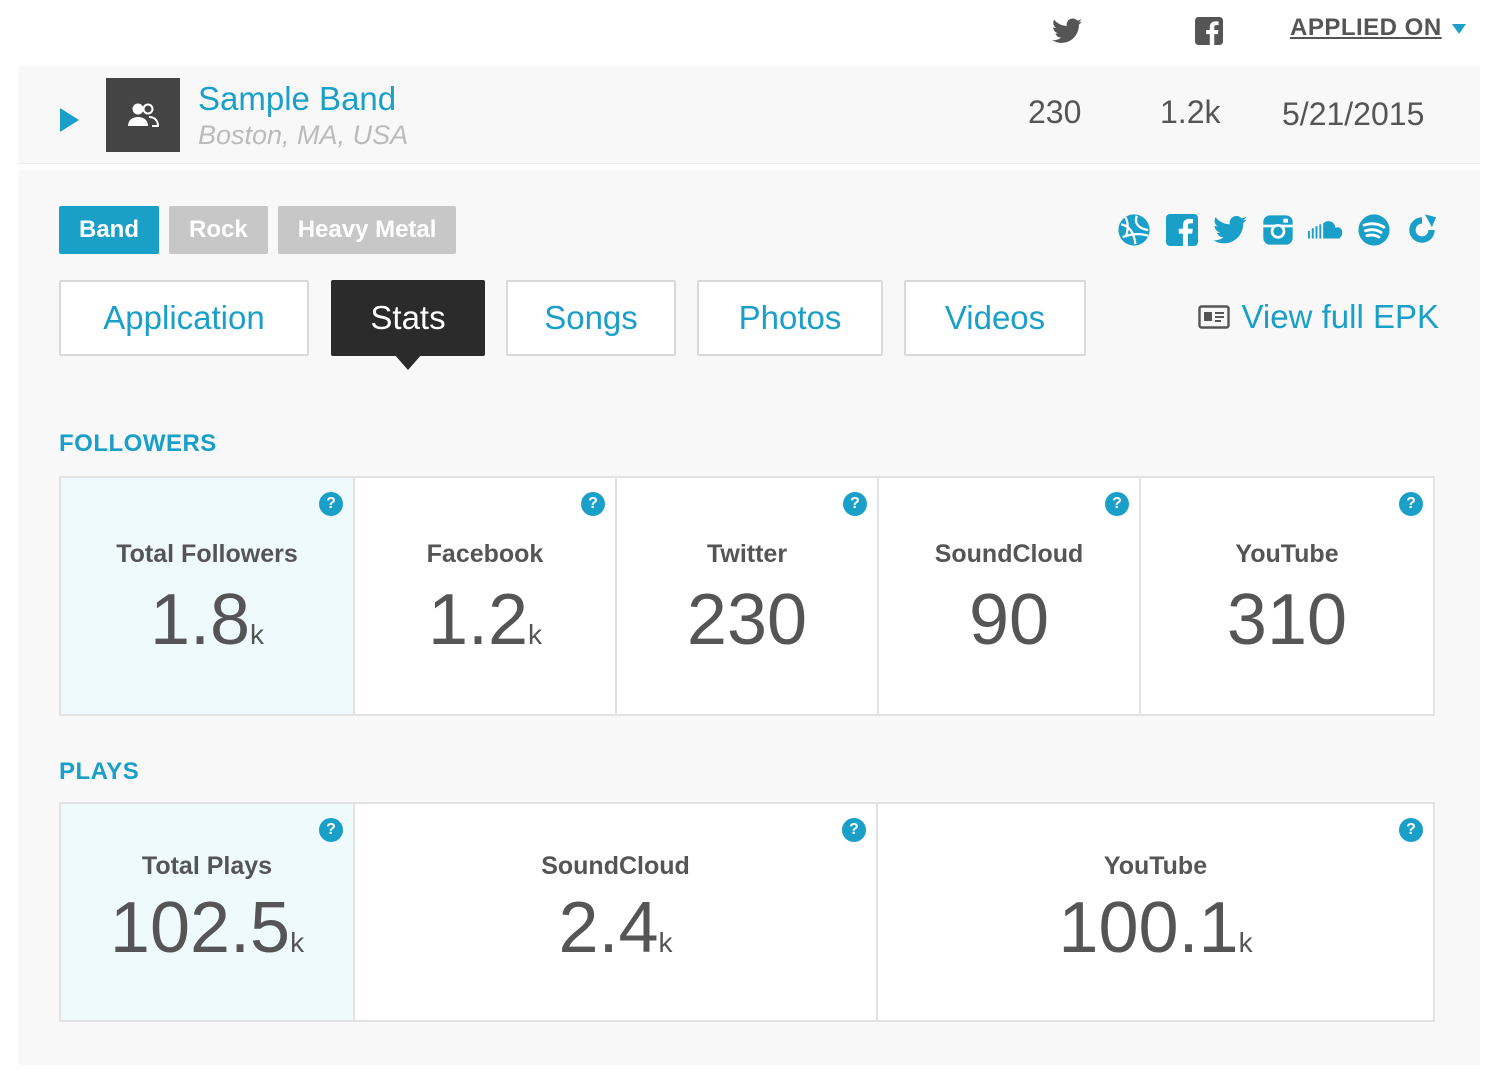 This screenshot has height=1088, width=1504. Describe the element at coordinates (790, 318) in the screenshot. I see `tab-photos: Photos` at that location.